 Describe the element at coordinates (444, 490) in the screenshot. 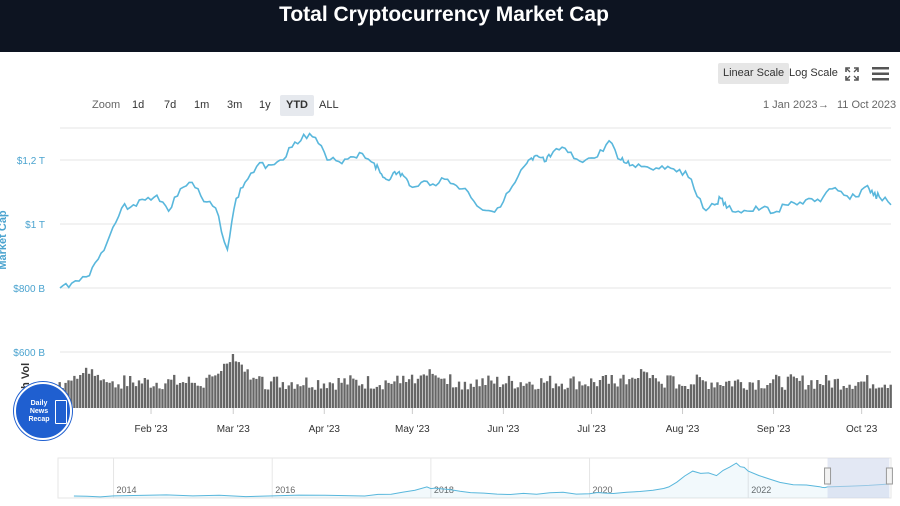

I see `navigator-year-label: 2018` at that location.